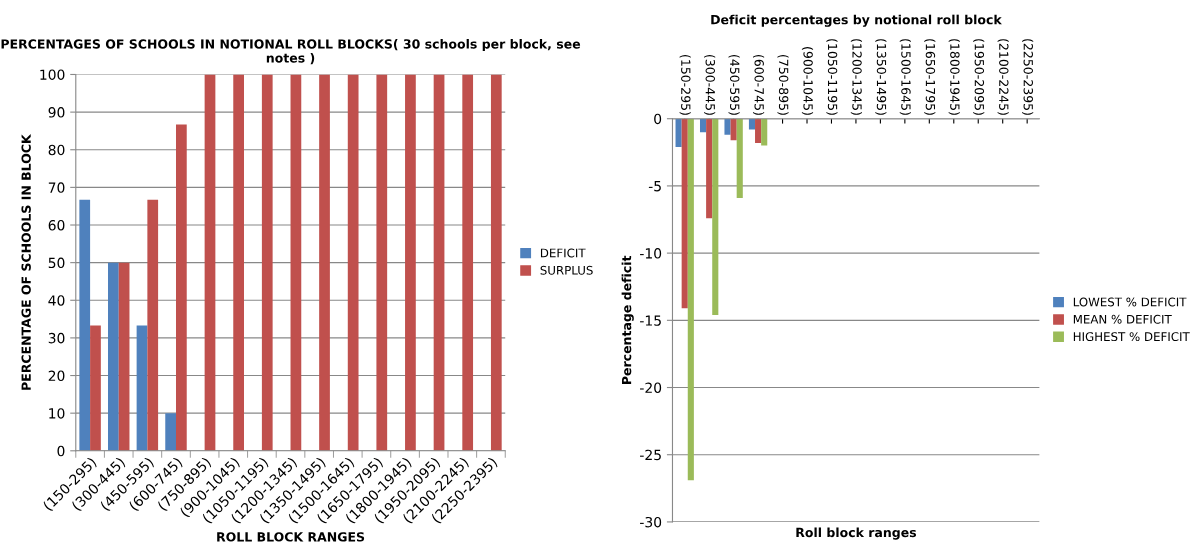 This screenshot has height=560, width=1203. I want to click on chart-title: Deficit percentages by notional roll block, so click(856, 20).